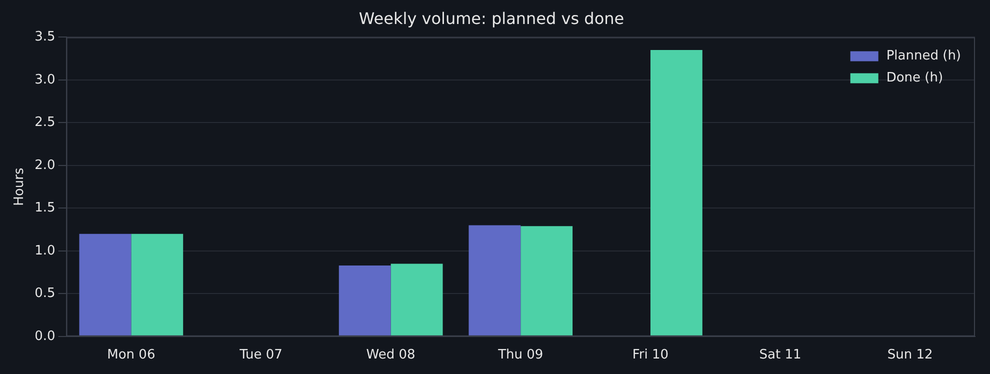  I want to click on y-tick-label: 0.5, so click(45, 294).